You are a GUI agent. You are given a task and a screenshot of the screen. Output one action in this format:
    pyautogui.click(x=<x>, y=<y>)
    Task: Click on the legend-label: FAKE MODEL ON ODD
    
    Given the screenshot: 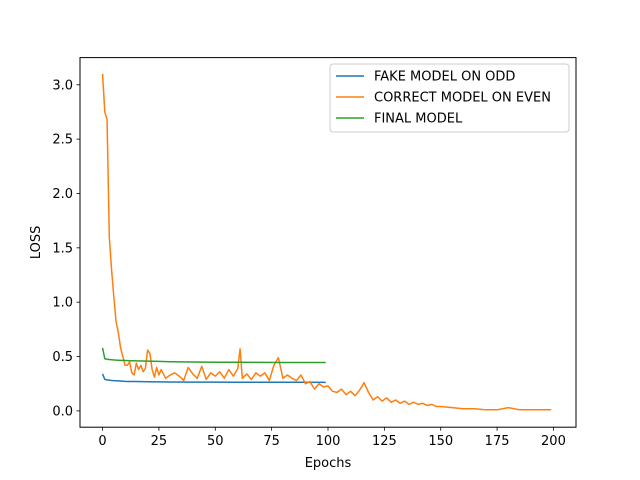 What is the action you would take?
    pyautogui.click(x=444, y=77)
    